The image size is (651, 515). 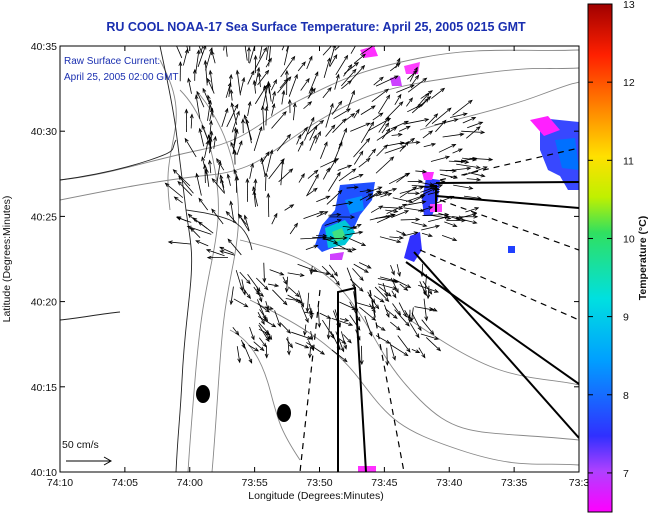 I want to click on x-tick-label: 73:45, so click(x=384, y=483).